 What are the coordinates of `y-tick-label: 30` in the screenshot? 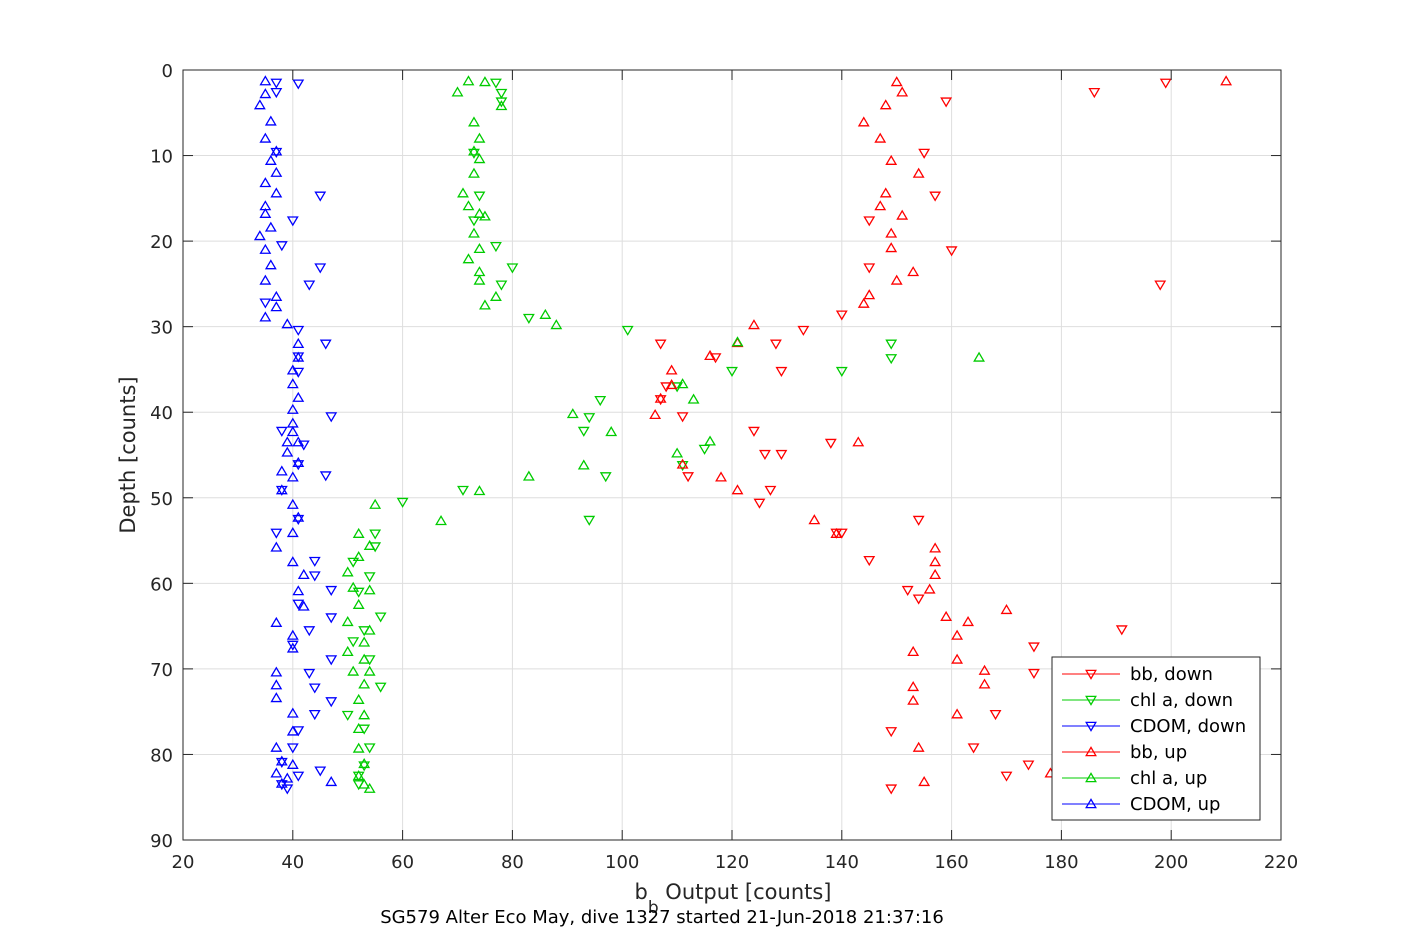 It's located at (161, 328).